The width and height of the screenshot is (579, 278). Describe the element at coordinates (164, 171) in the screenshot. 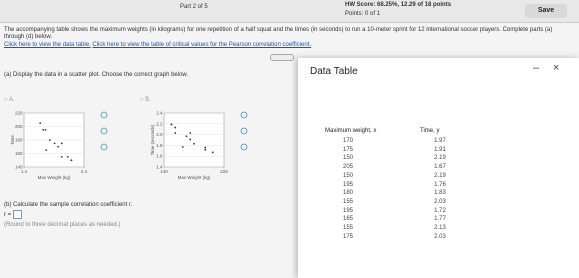

I see `x-tick-label: 140` at that location.